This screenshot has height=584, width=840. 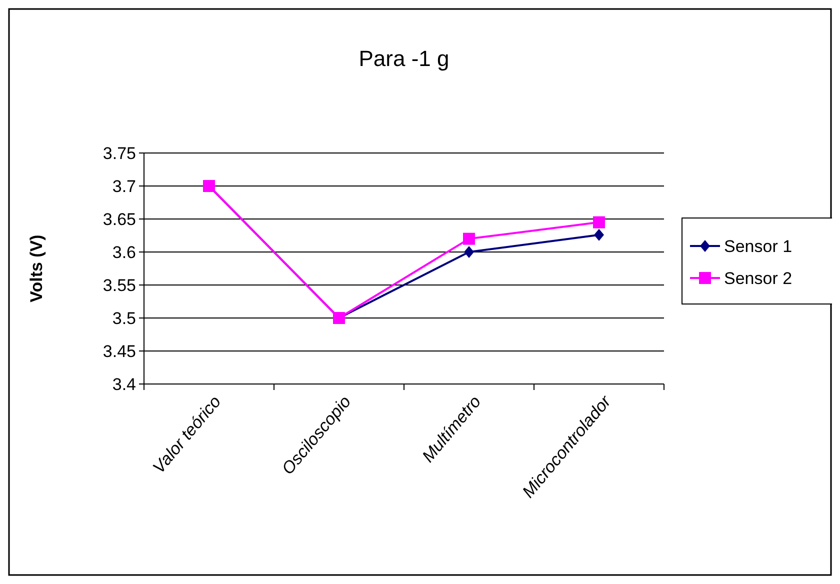 I want to click on legend-label: Sensor 2, so click(x=758, y=278).